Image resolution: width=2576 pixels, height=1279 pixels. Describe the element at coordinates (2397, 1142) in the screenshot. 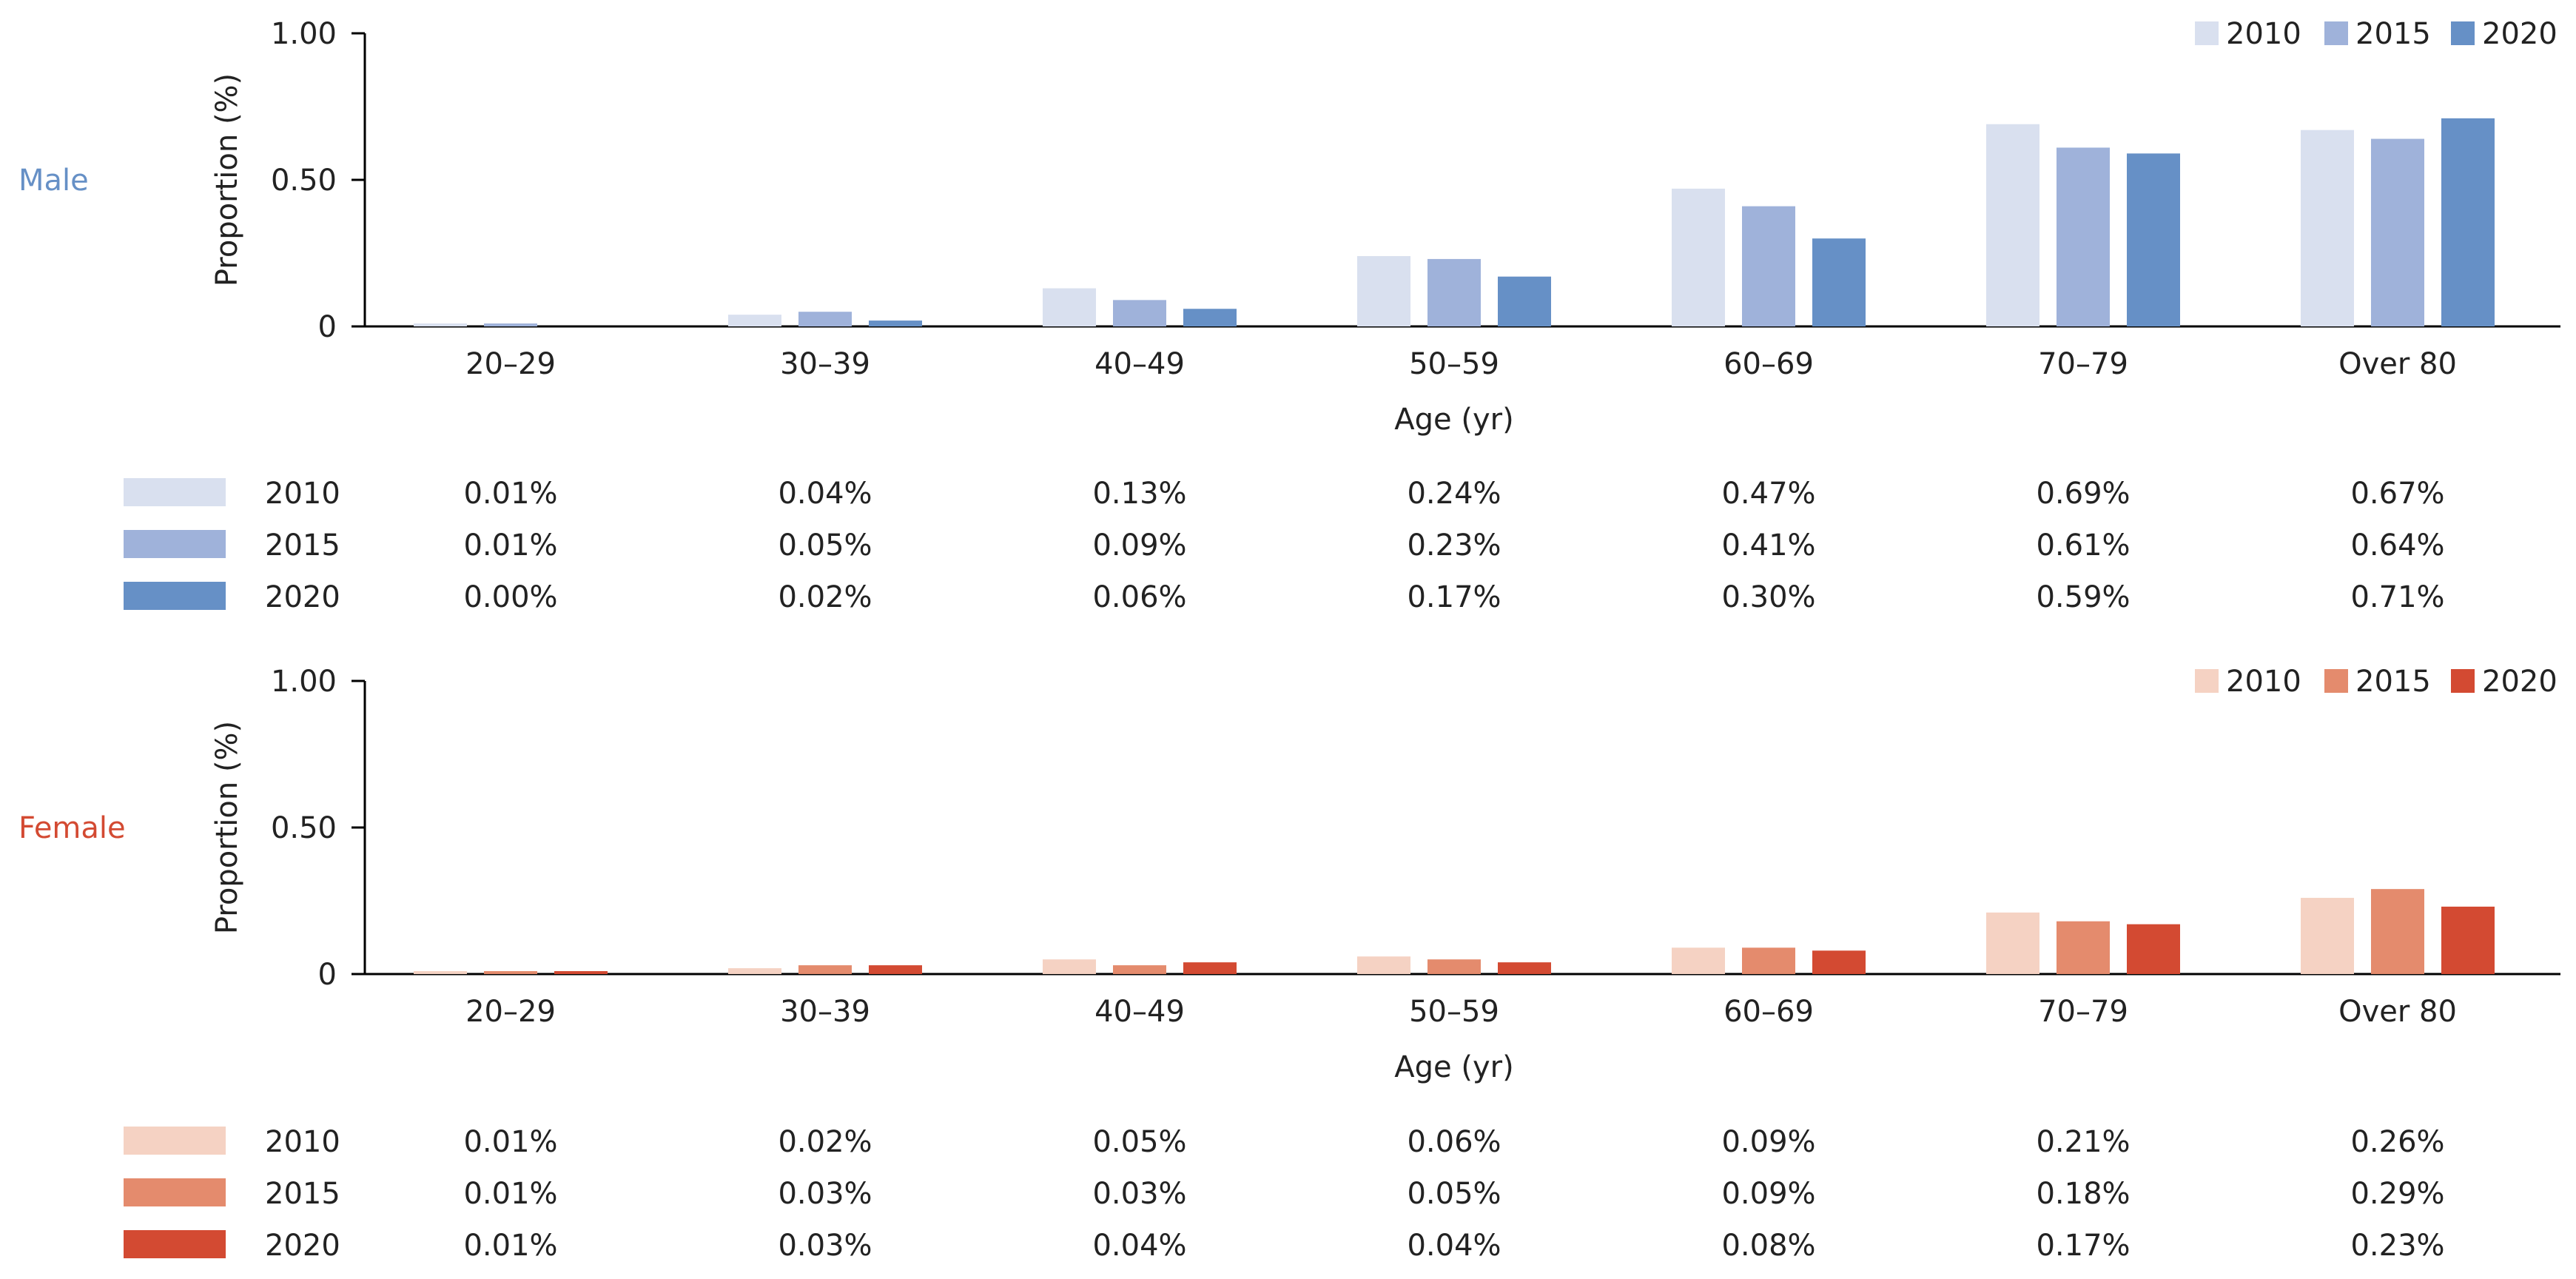

I see `table-cell: 0.26%` at that location.